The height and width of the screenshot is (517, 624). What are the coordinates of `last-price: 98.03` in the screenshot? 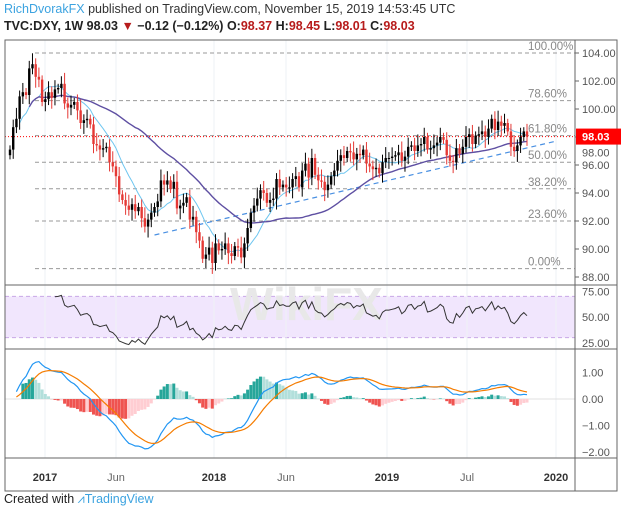 It's located at (102, 26).